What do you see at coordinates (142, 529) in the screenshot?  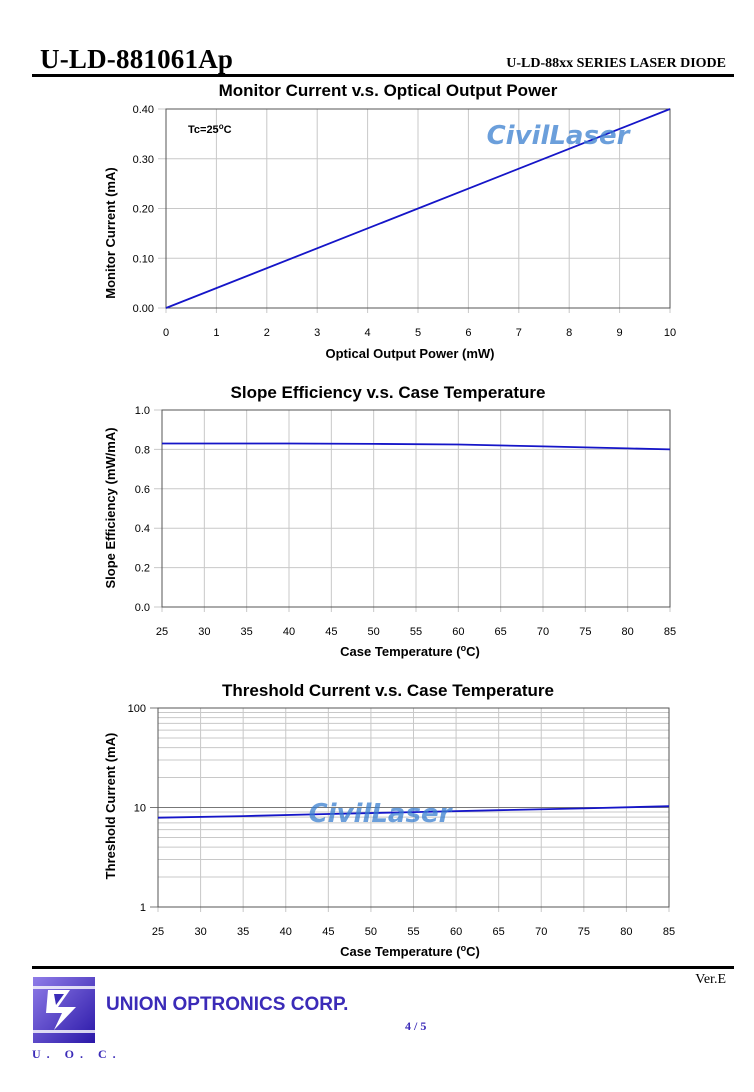 I see `y-tick-label: 0.4` at bounding box center [142, 529].